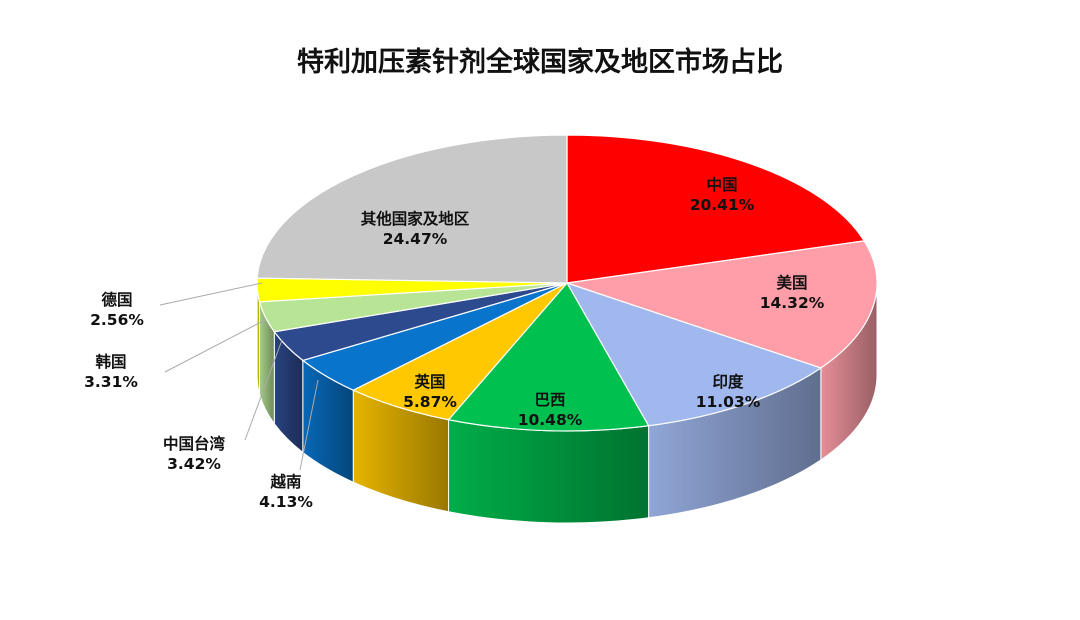 This screenshot has height=620, width=1080. Describe the element at coordinates (728, 381) in the screenshot. I see `slice-label-2: 印度` at that location.